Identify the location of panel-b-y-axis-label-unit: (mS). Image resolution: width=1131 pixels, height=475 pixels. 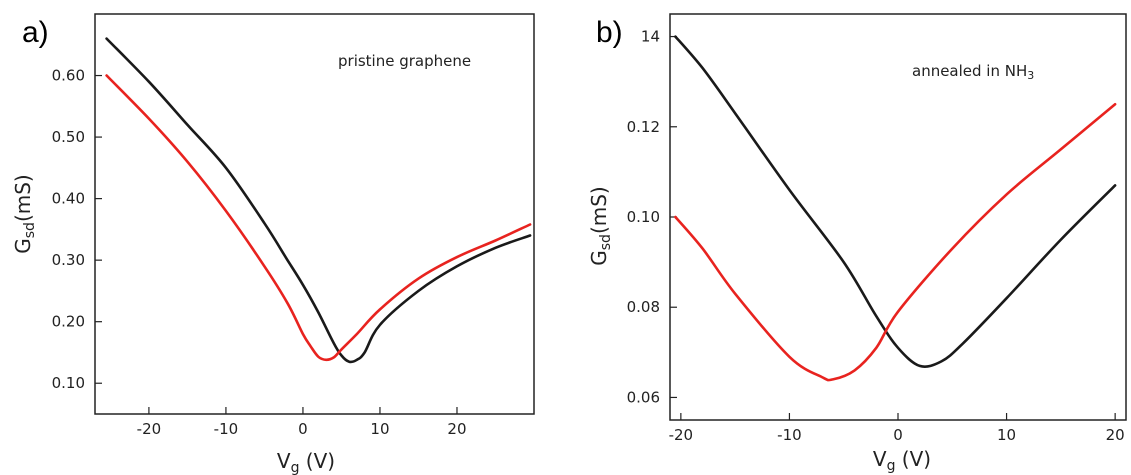
(599, 210).